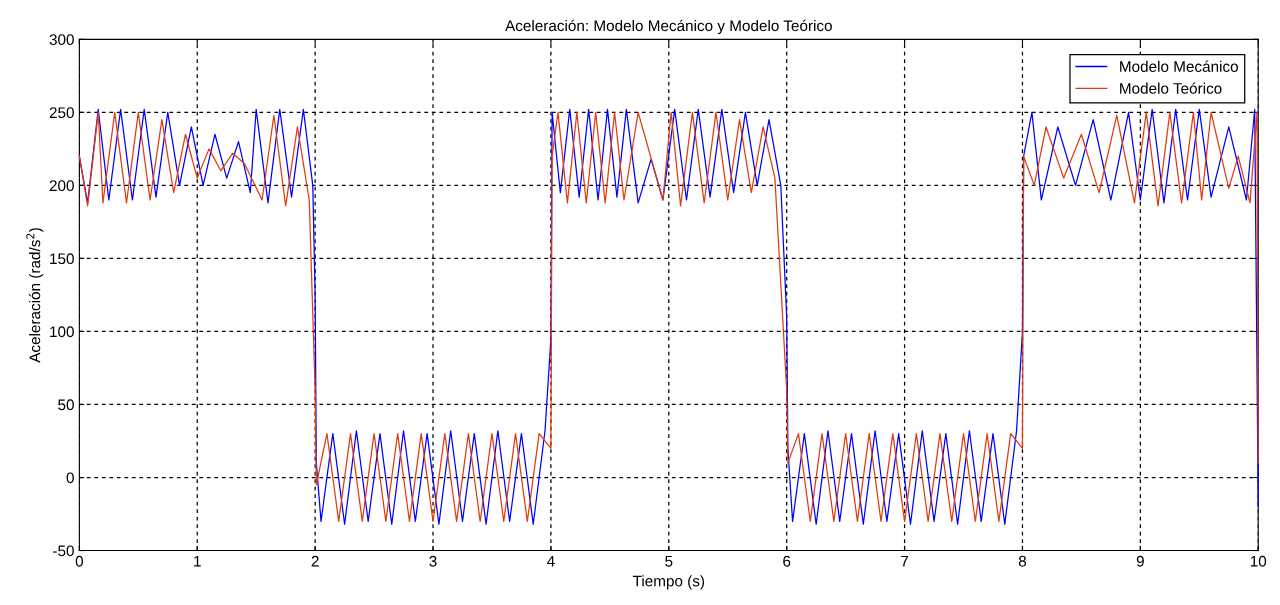 The height and width of the screenshot is (605, 1280). What do you see at coordinates (1179, 66) in the screenshot?
I see `legend-label: Modelo Mecánico` at bounding box center [1179, 66].